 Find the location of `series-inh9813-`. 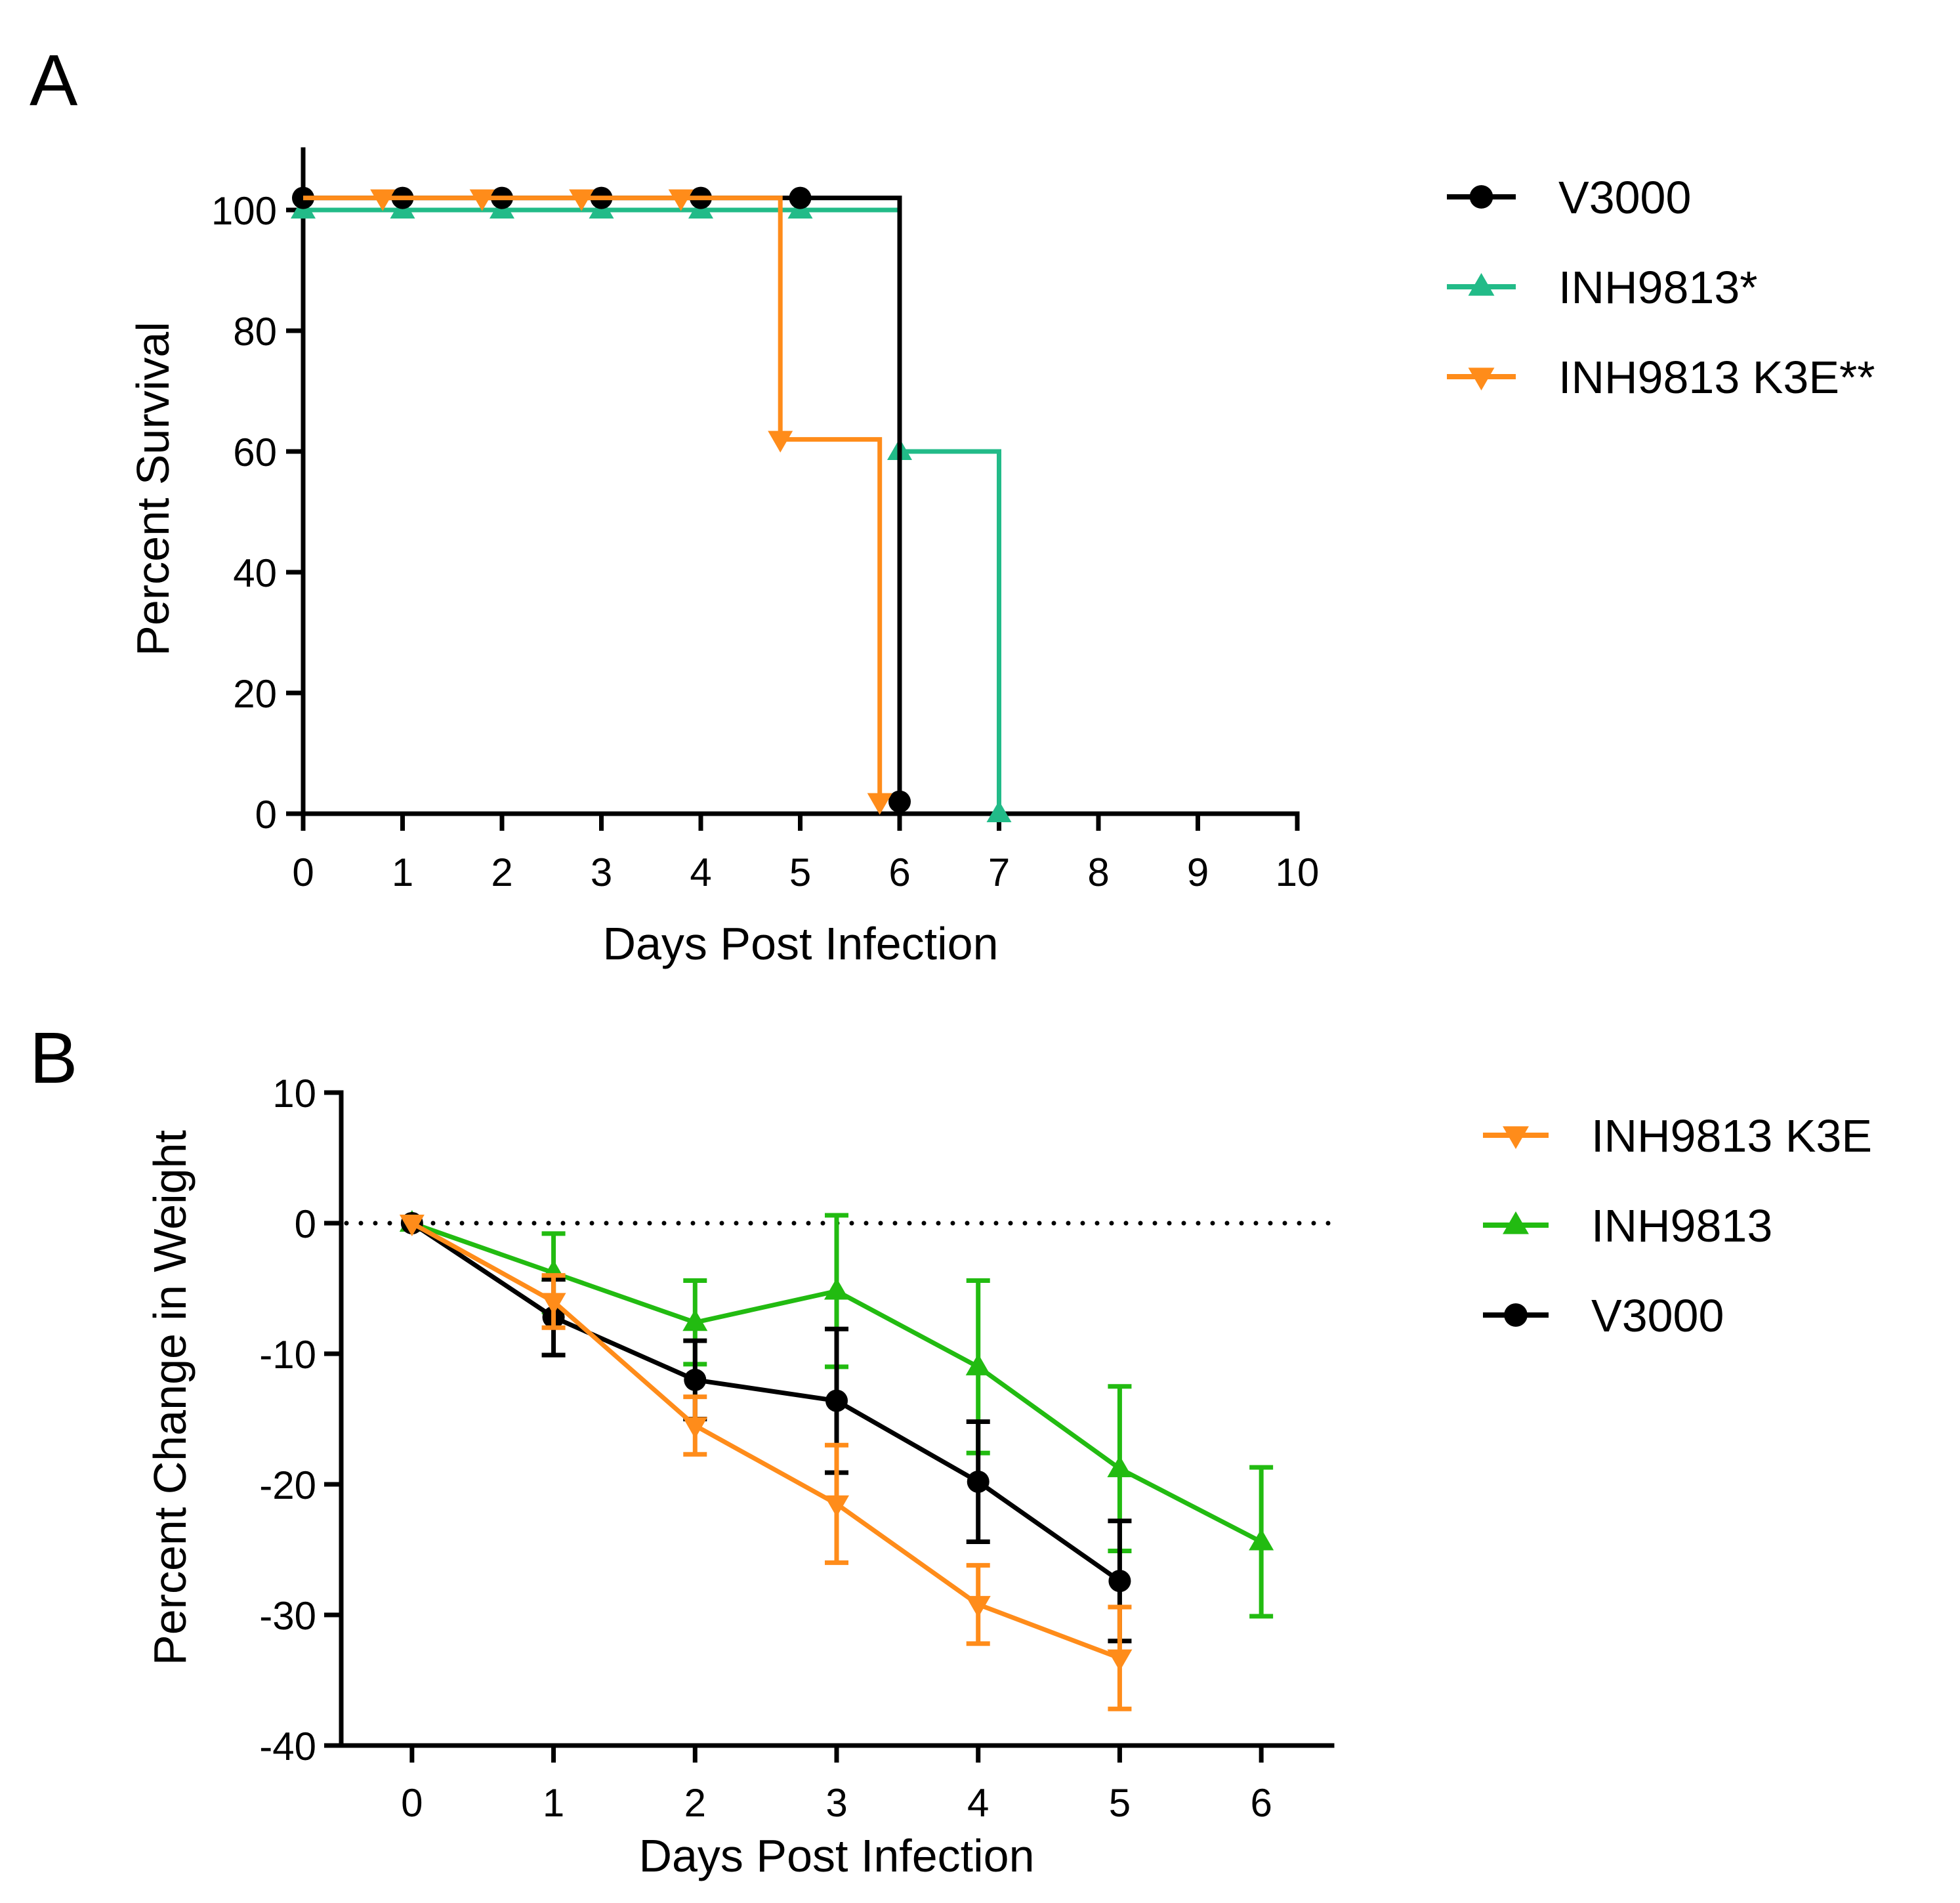

series-inh9813- is located at coordinates (651, 509).